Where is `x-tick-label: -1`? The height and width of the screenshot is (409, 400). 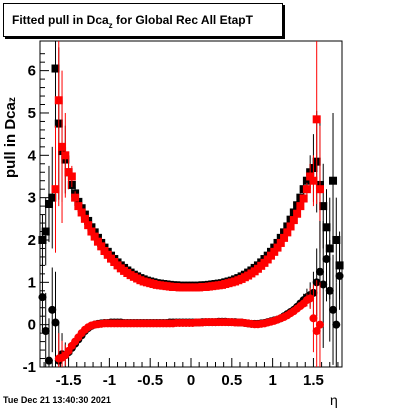
x-tick-label: -1 is located at coordinates (109, 380).